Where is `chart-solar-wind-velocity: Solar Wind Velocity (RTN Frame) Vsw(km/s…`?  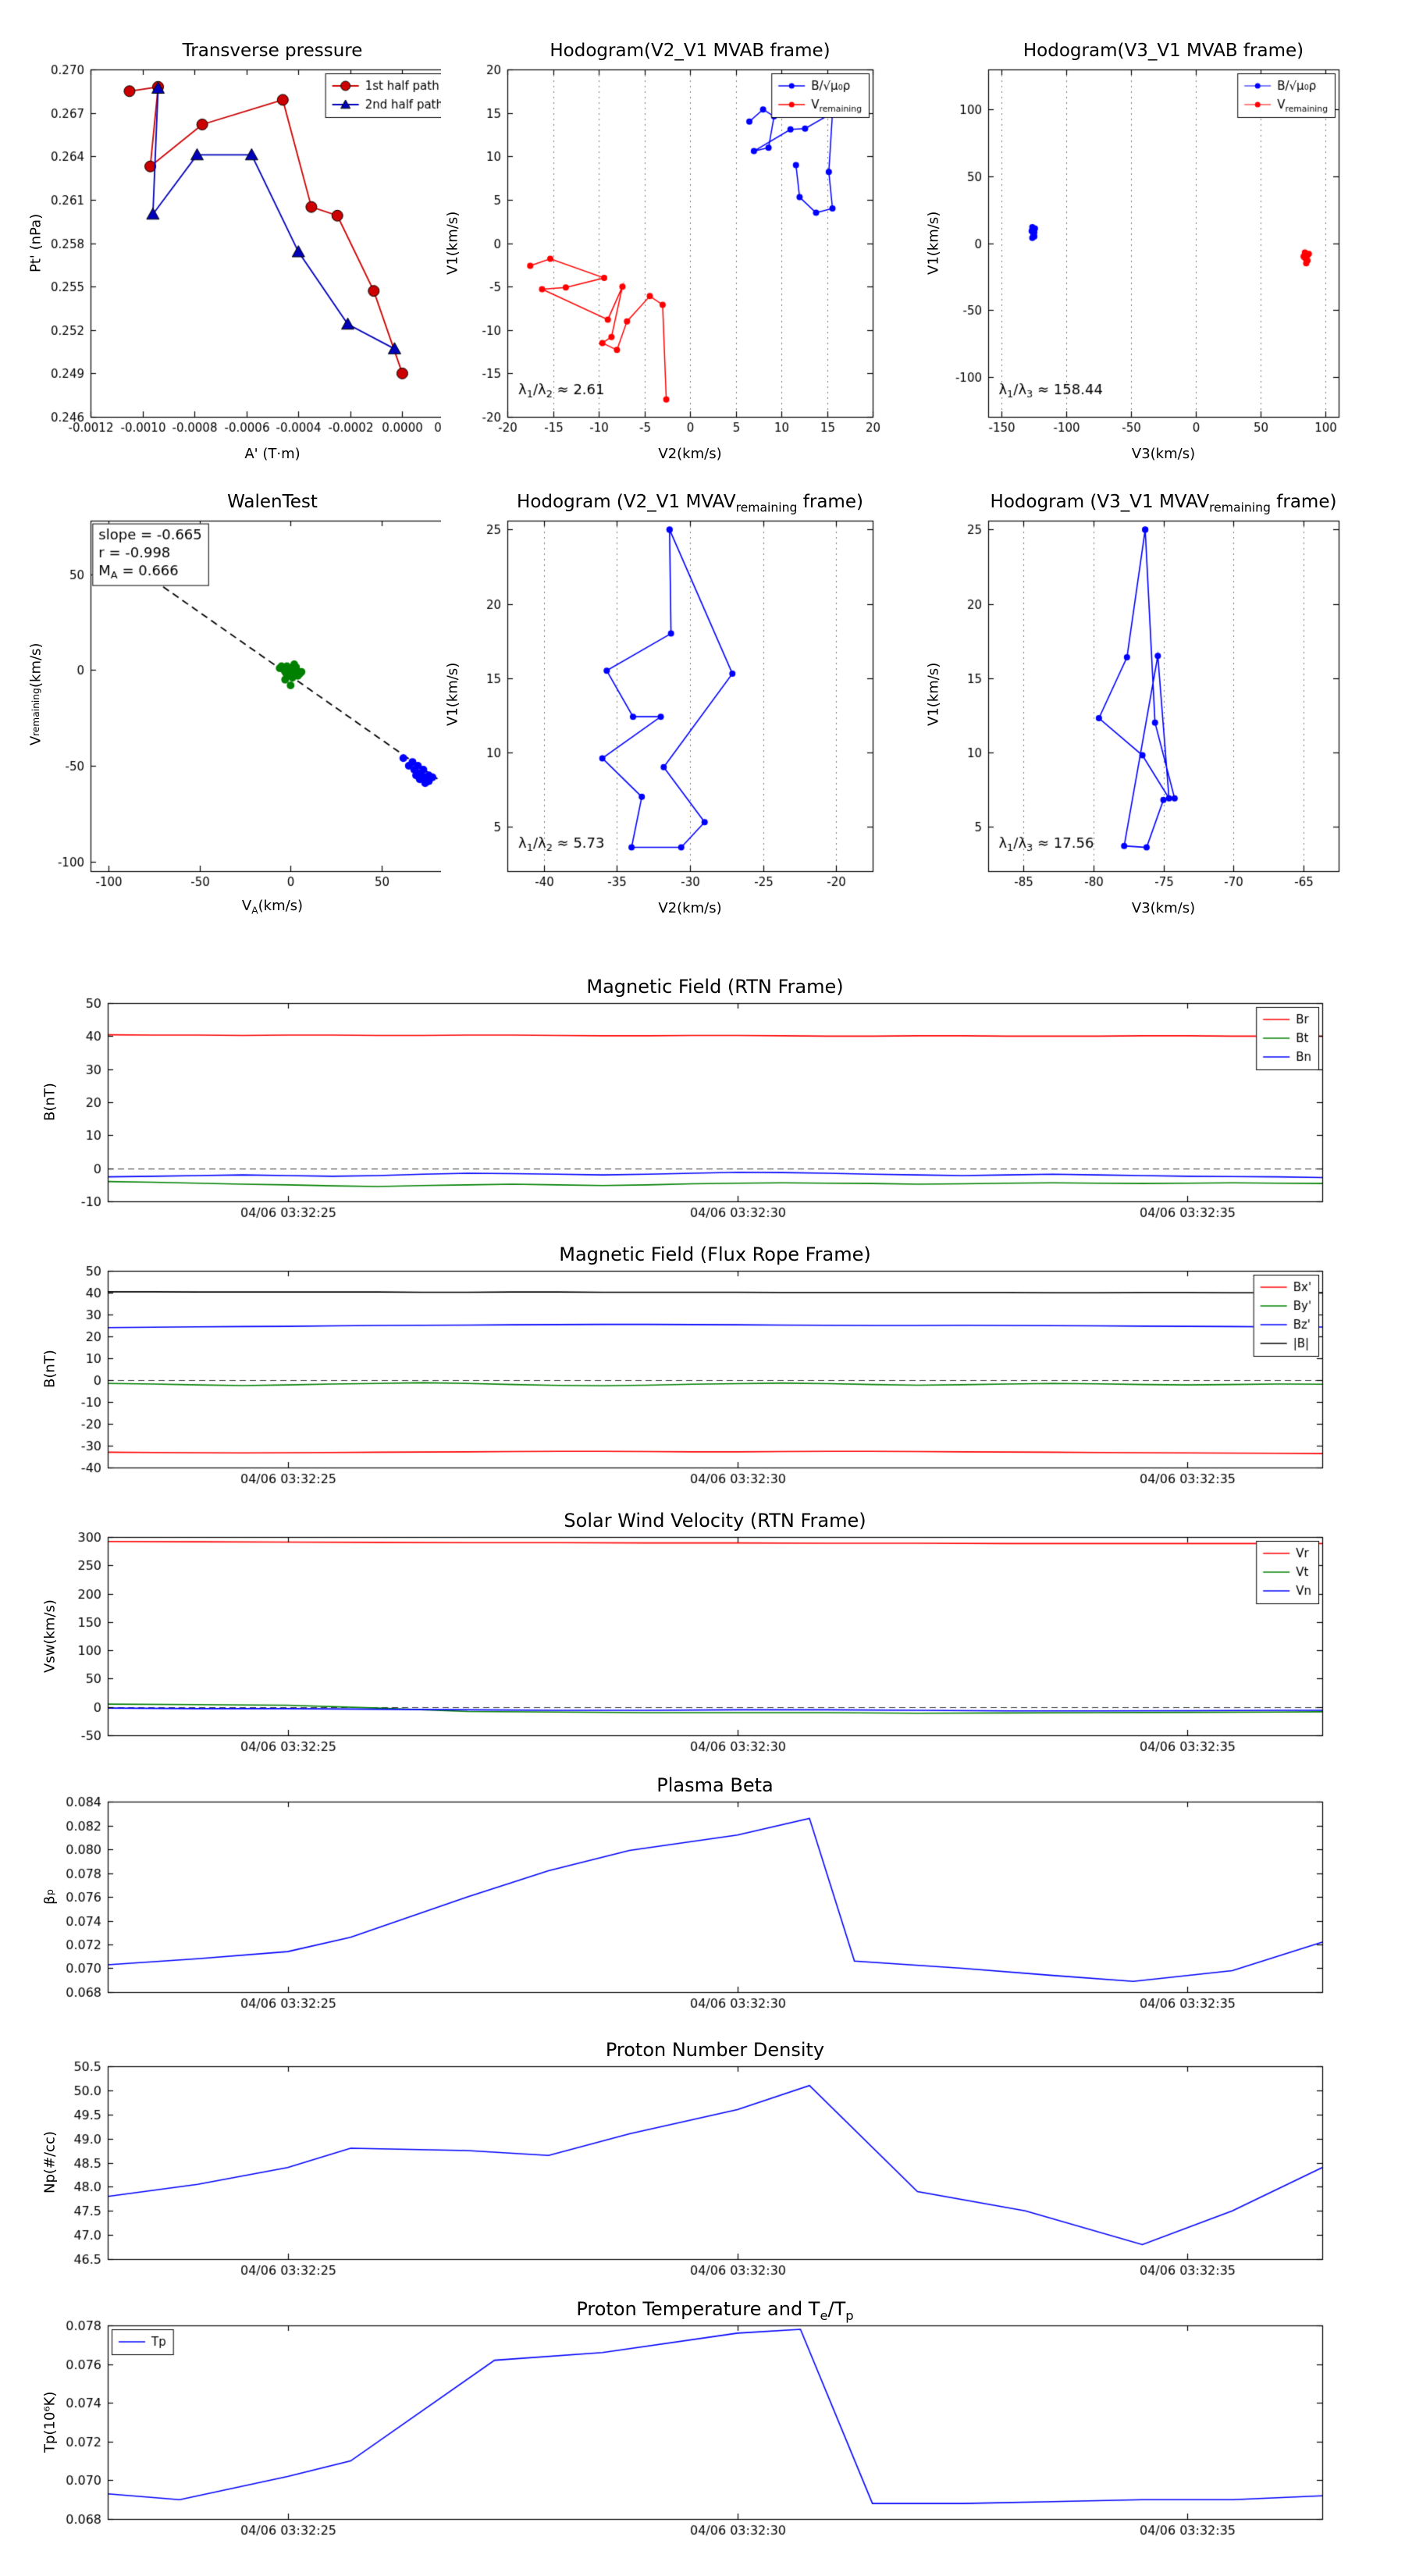 chart-solar-wind-velocity: Solar Wind Velocity (RTN Frame) Vsw(km/s… is located at coordinates (688, 1638).